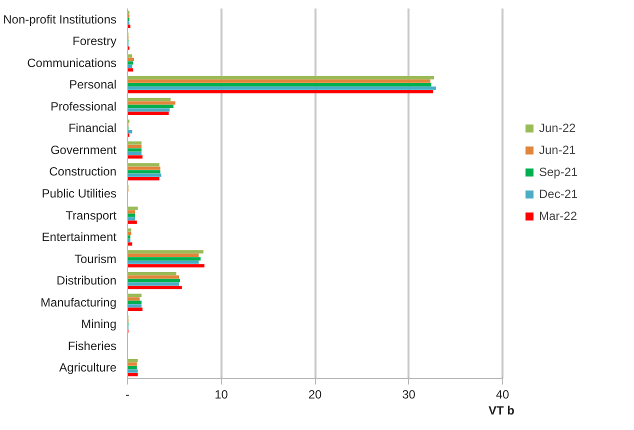 The image size is (634, 430). Describe the element at coordinates (79, 193) in the screenshot. I see `y-tick-label: Public Utilities` at that location.